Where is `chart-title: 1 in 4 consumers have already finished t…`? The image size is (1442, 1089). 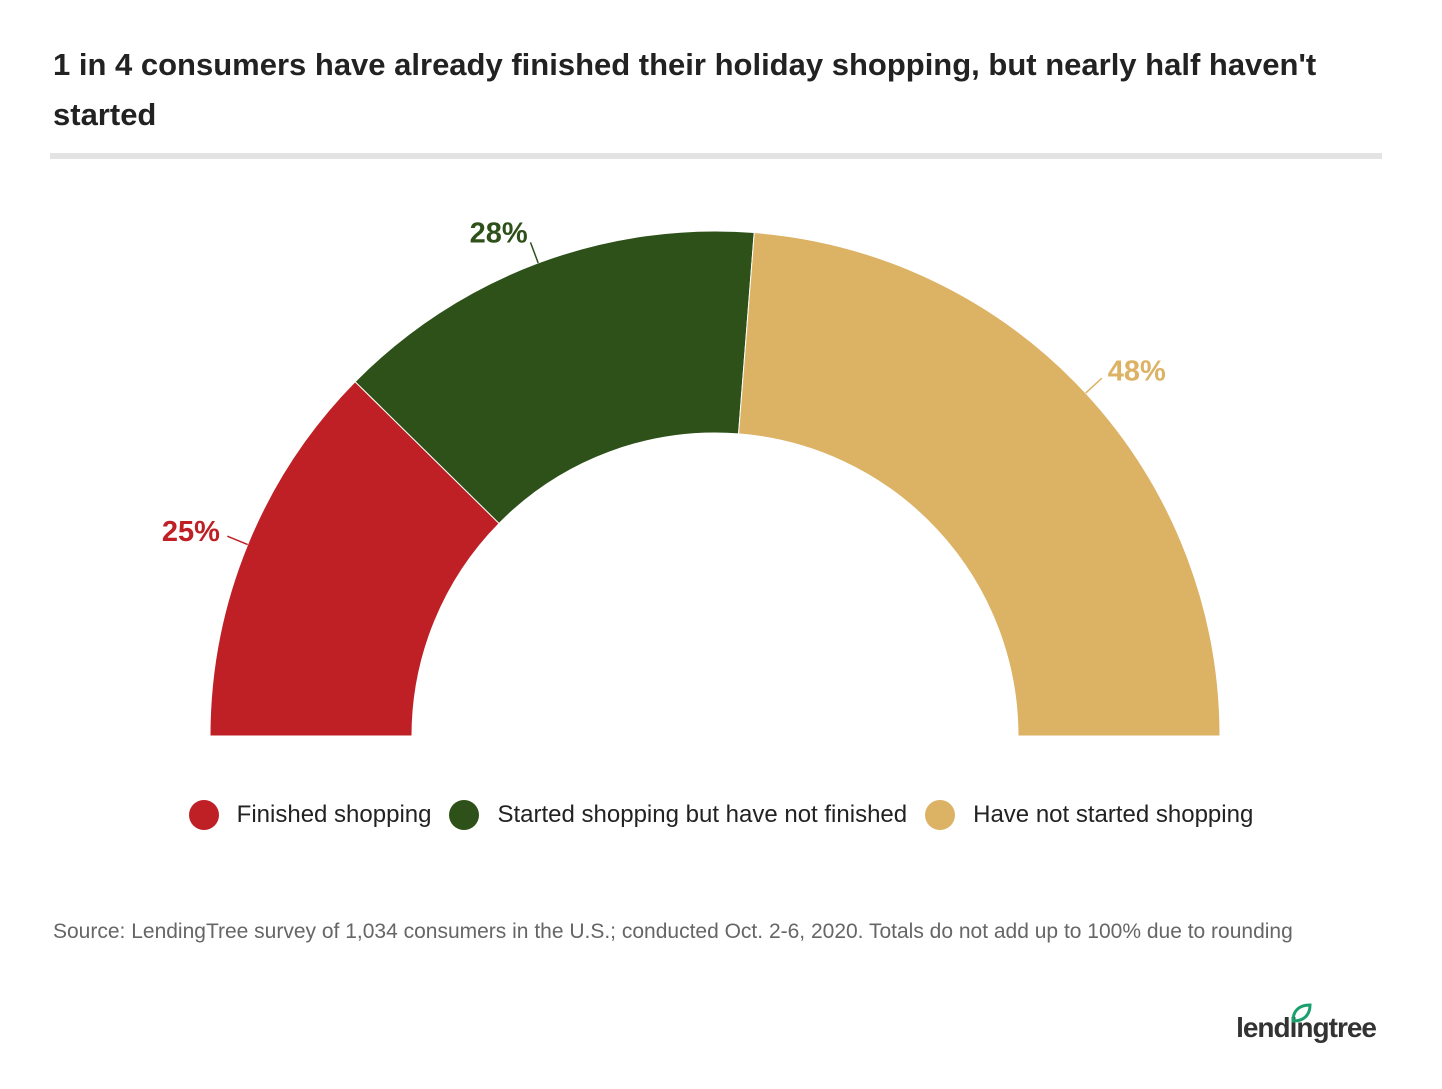
chart-title: 1 in 4 consumers have already finished t… is located at coordinates (685, 89).